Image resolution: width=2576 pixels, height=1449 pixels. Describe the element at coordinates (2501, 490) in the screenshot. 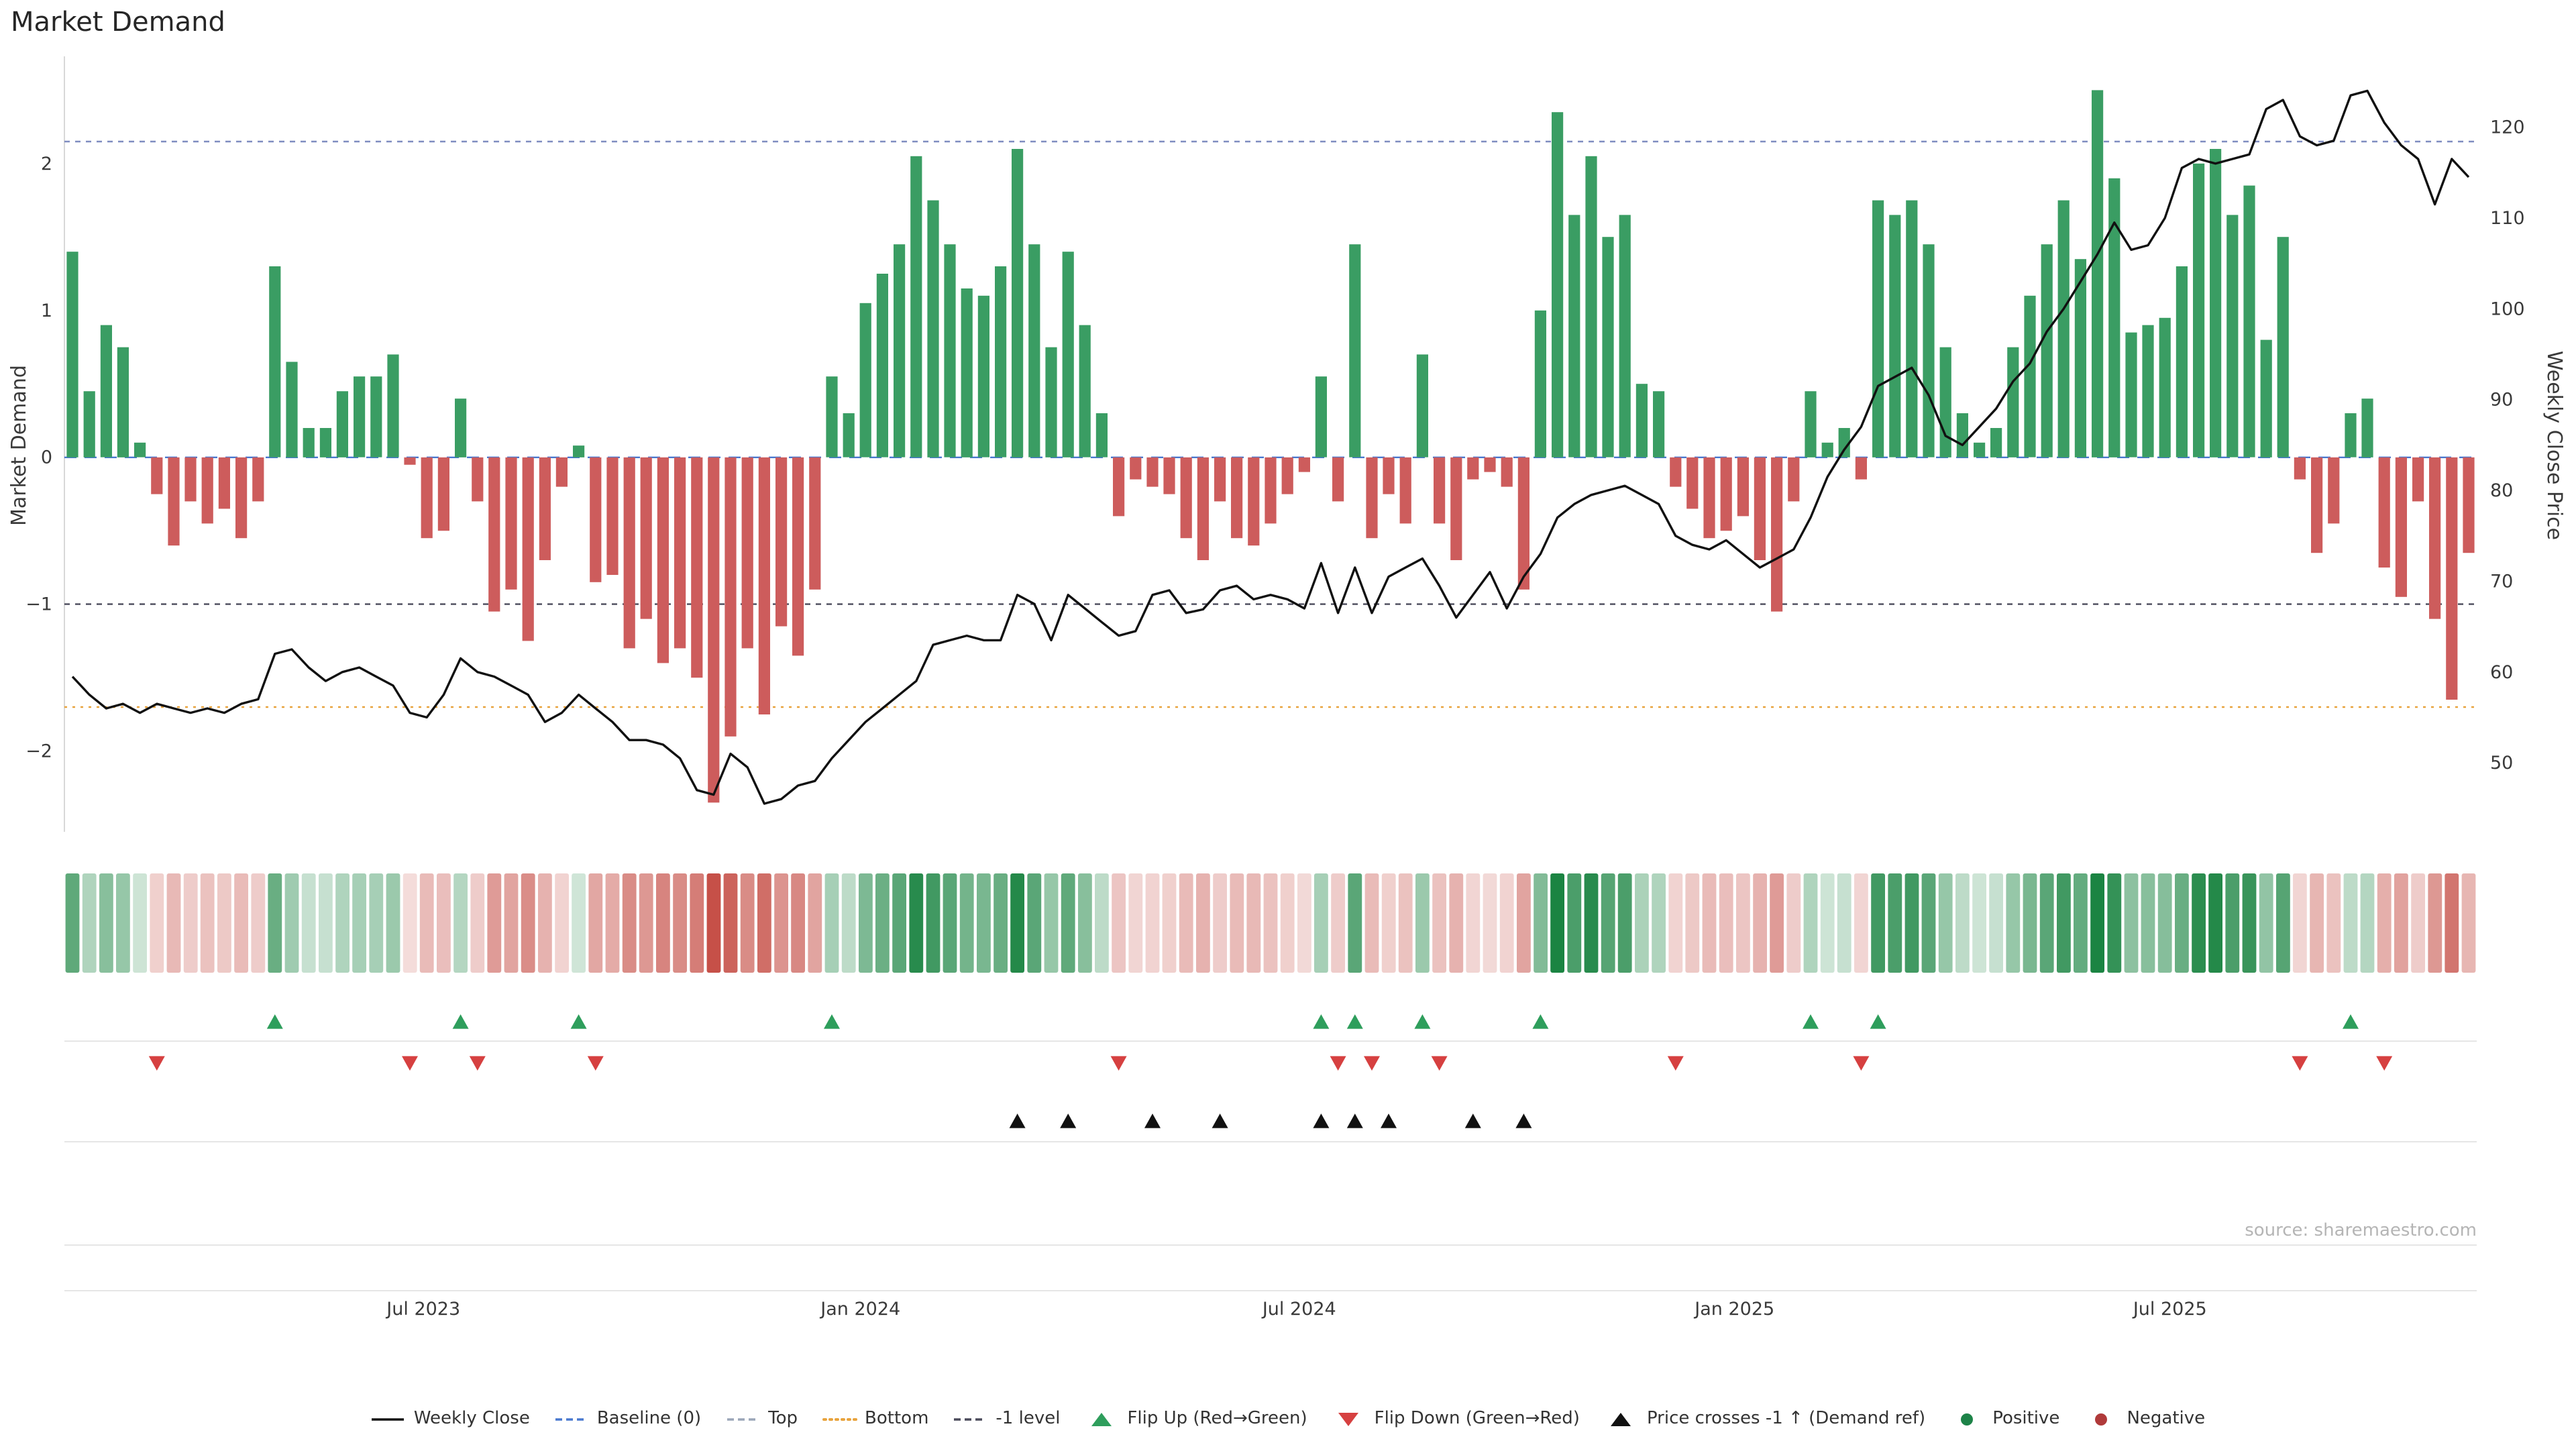

I see `right-axis-tick-label: 80` at that location.